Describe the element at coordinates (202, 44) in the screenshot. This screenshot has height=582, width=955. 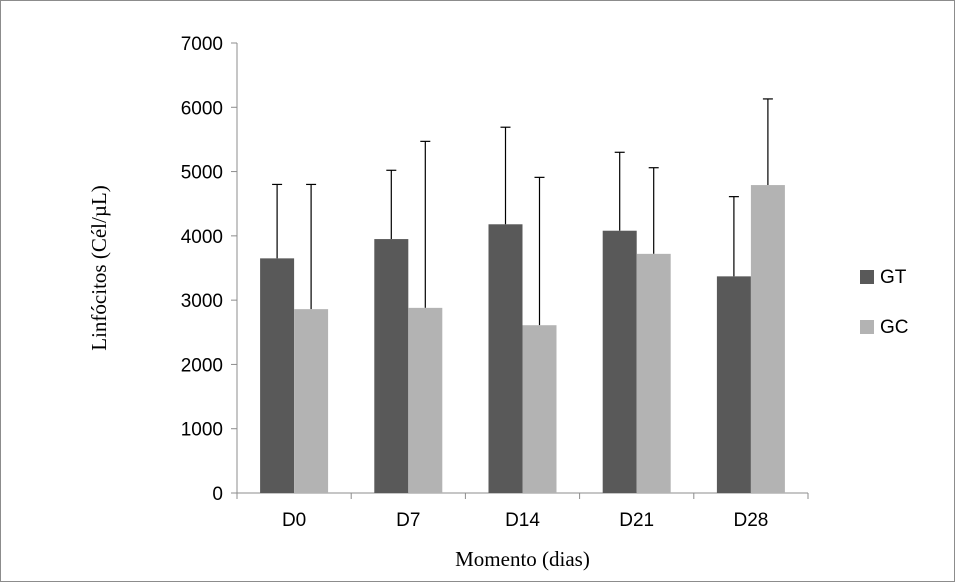
I see `y-tick-label: 7000` at that location.